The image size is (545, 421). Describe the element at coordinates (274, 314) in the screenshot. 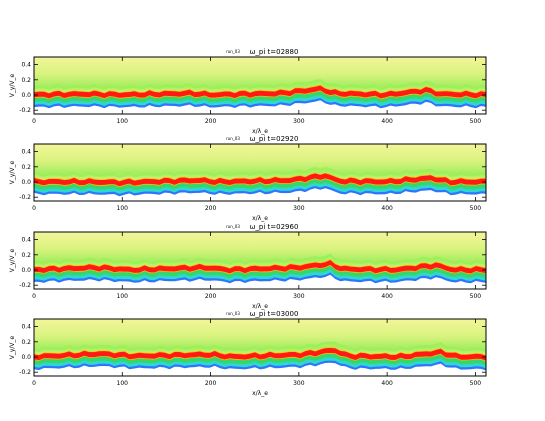

I see `panel-title: ω_pi t=03000` at that location.